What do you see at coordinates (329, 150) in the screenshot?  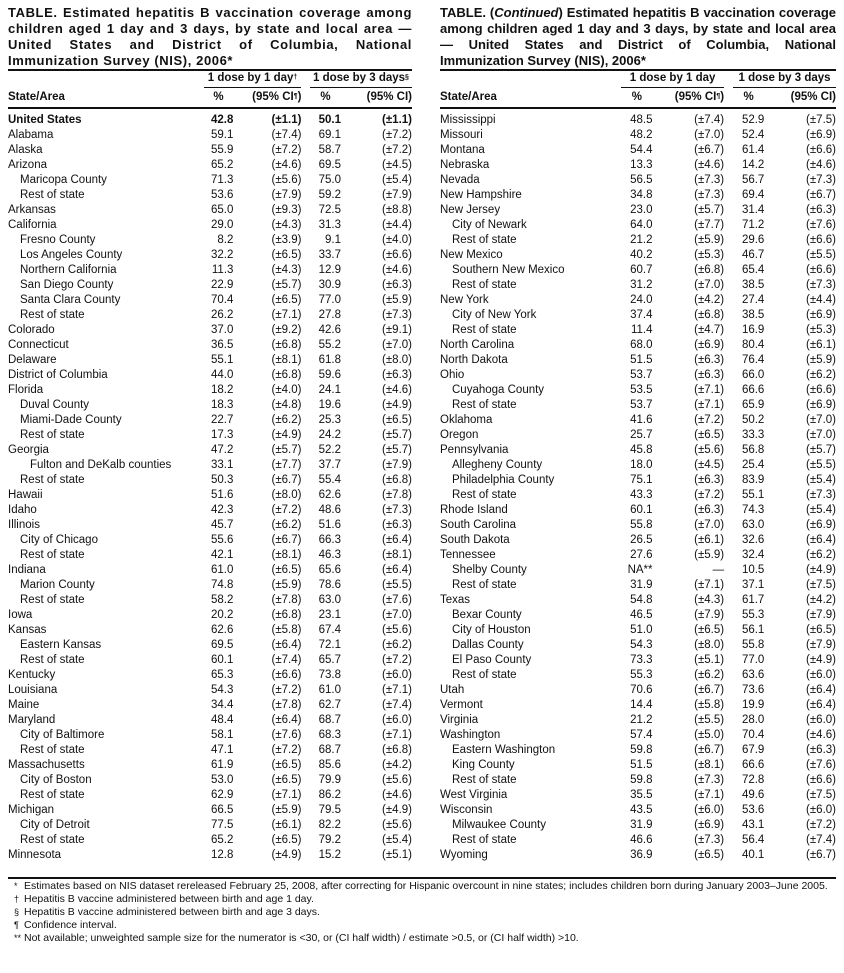 I see `pct-3days: 58.7` at bounding box center [329, 150].